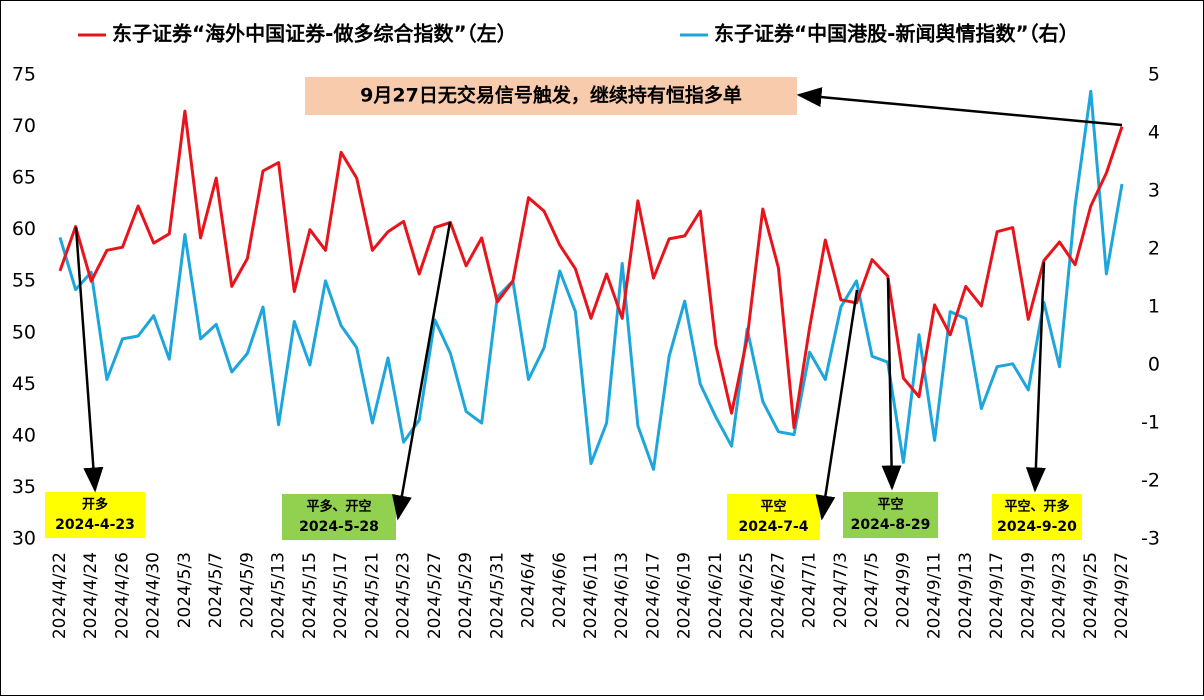  What do you see at coordinates (24, 229) in the screenshot?
I see `y-tick-label: 60` at bounding box center [24, 229].